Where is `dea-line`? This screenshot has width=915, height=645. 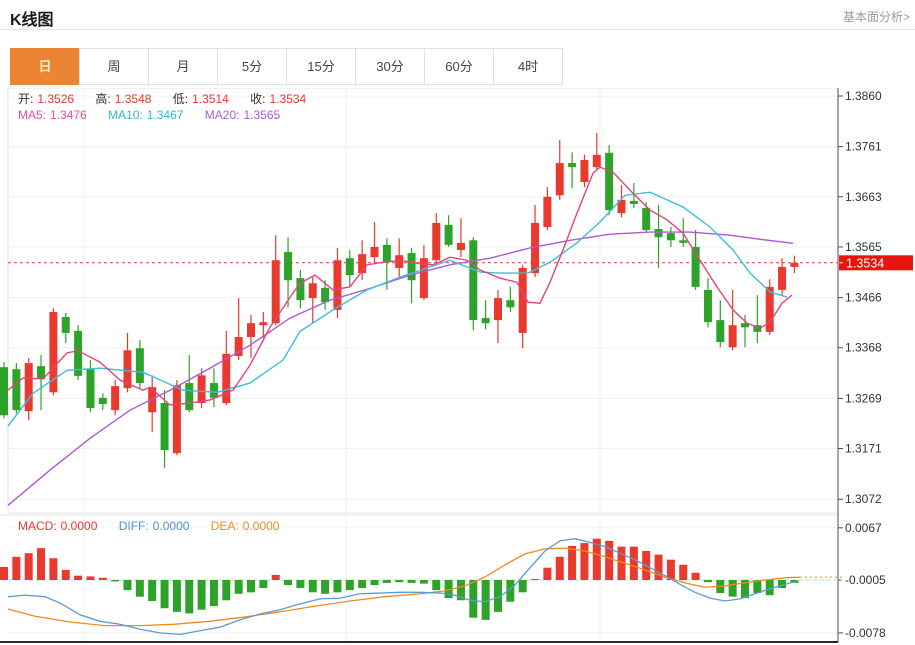 dea-line is located at coordinates (404, 587).